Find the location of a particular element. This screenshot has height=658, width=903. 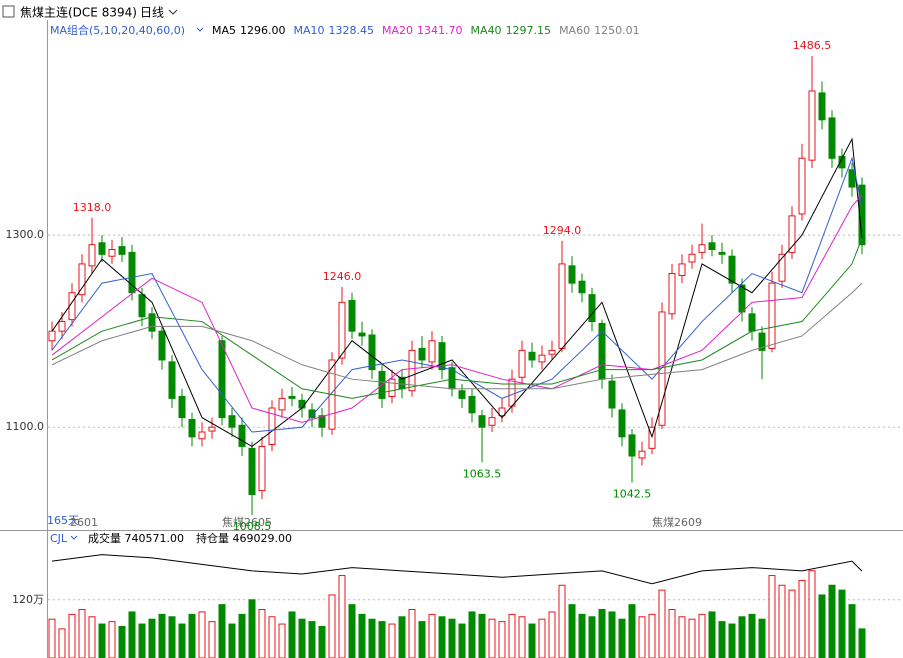

ma-group: MA组合(5,10,20,40,60,0) is located at coordinates (117, 30).